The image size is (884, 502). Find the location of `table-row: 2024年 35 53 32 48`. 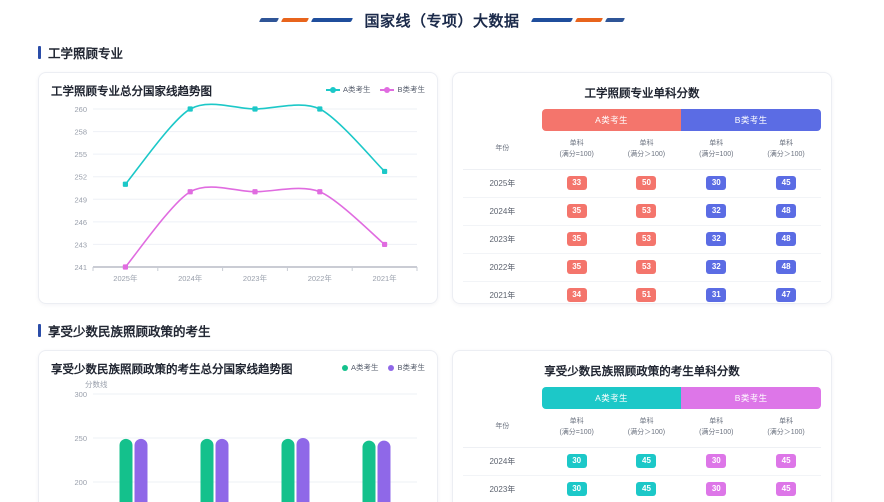

table-row: 2024年 35 53 32 48 is located at coordinates (642, 211).